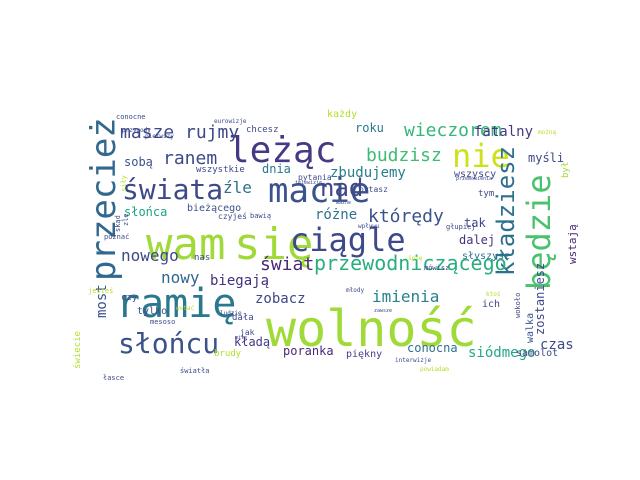  What do you see at coordinates (220, 170) in the screenshot?
I see `word-55: wszystkie` at bounding box center [220, 170].